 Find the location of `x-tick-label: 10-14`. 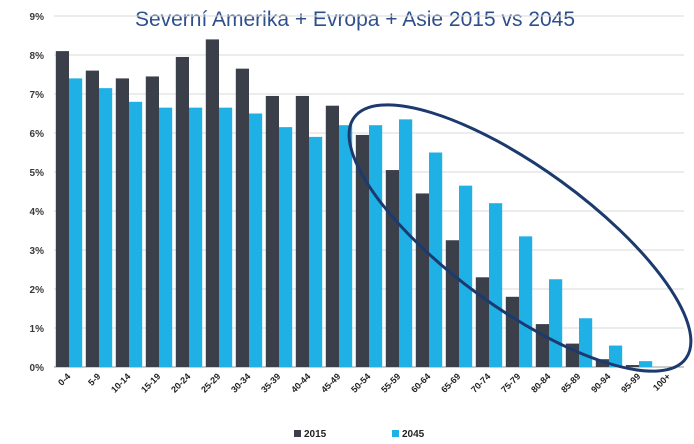

x-tick-label: 10-14 is located at coordinates (120, 382).